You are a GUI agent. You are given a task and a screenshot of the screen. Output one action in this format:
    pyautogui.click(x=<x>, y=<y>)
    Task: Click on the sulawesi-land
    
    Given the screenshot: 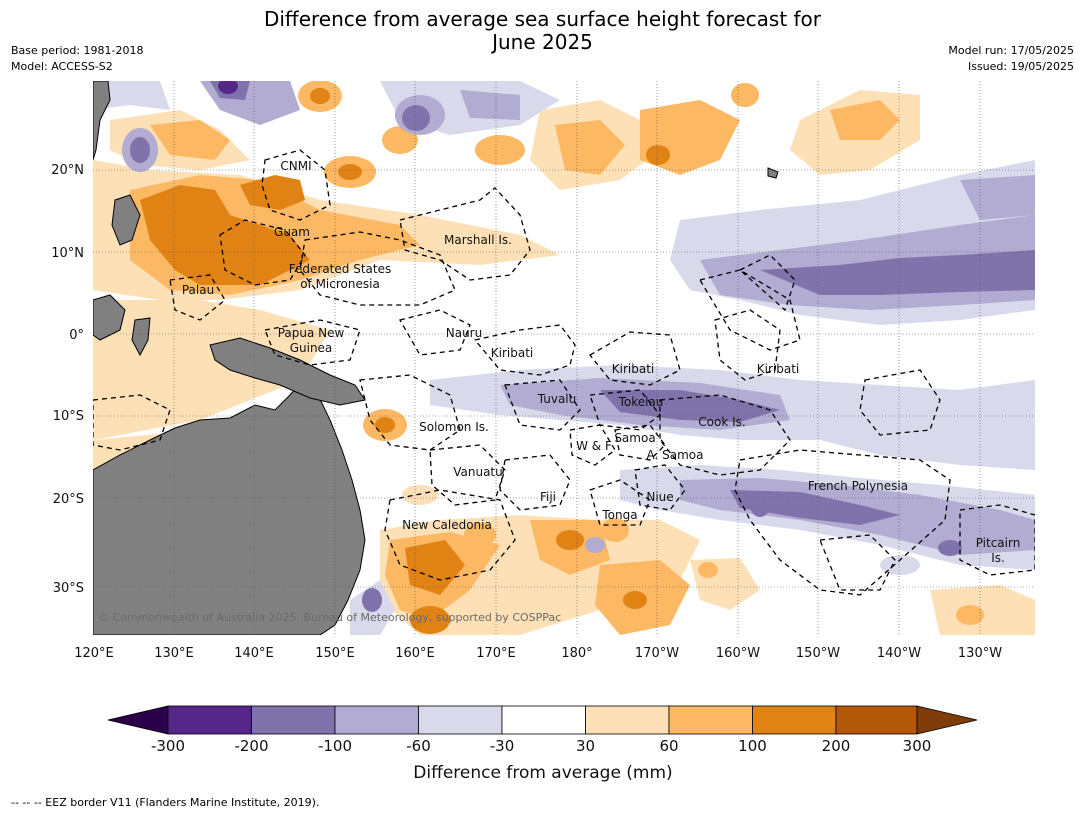 What is the action you would take?
    pyautogui.click(x=141, y=337)
    